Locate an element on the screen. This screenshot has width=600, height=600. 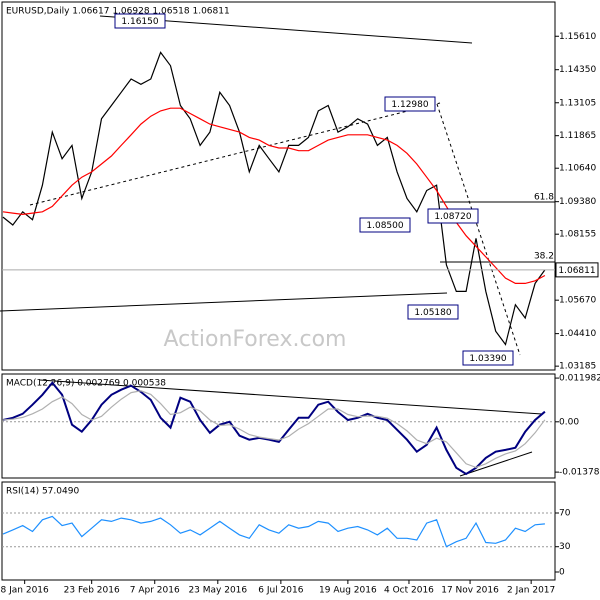
x-tick-label: 23 Feb 2016 is located at coordinates (92, 591).